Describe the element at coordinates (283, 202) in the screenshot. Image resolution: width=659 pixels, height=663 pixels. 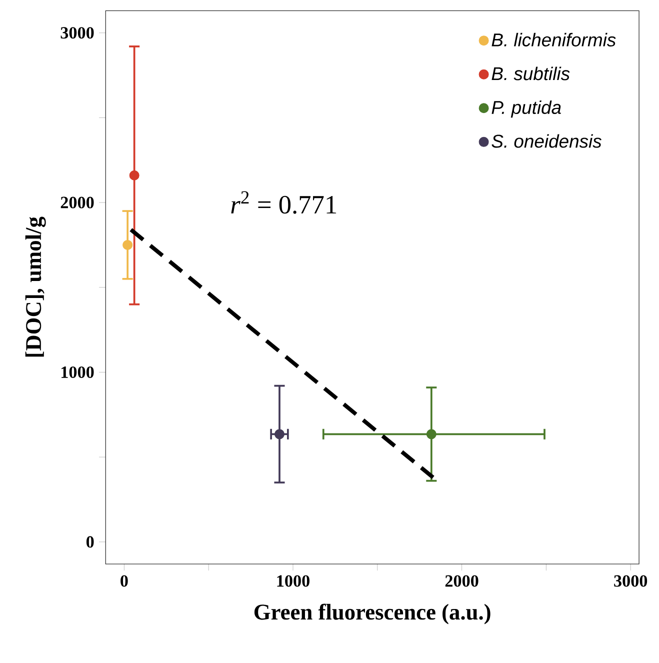
I see `annotation: r$^{2}$ = 0.771` at that location.